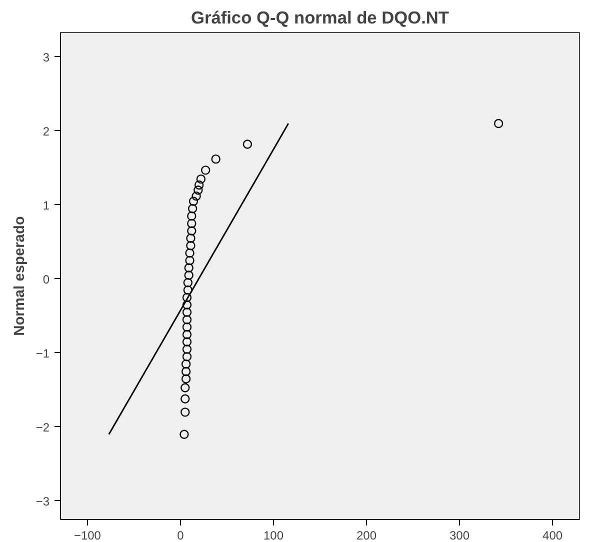 The height and width of the screenshot is (542, 591). I want to click on y-tick-label: −3, so click(43, 501).